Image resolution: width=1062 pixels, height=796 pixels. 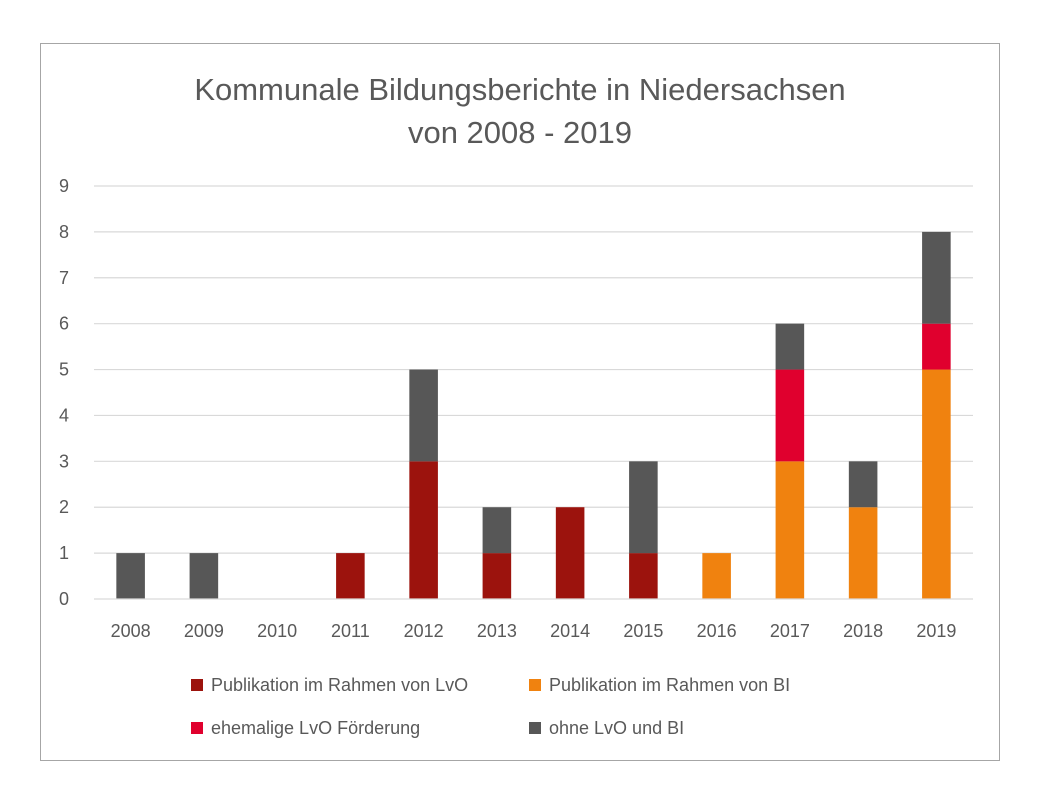 What do you see at coordinates (204, 631) in the screenshot?
I see `x-tick-label: 2009` at bounding box center [204, 631].